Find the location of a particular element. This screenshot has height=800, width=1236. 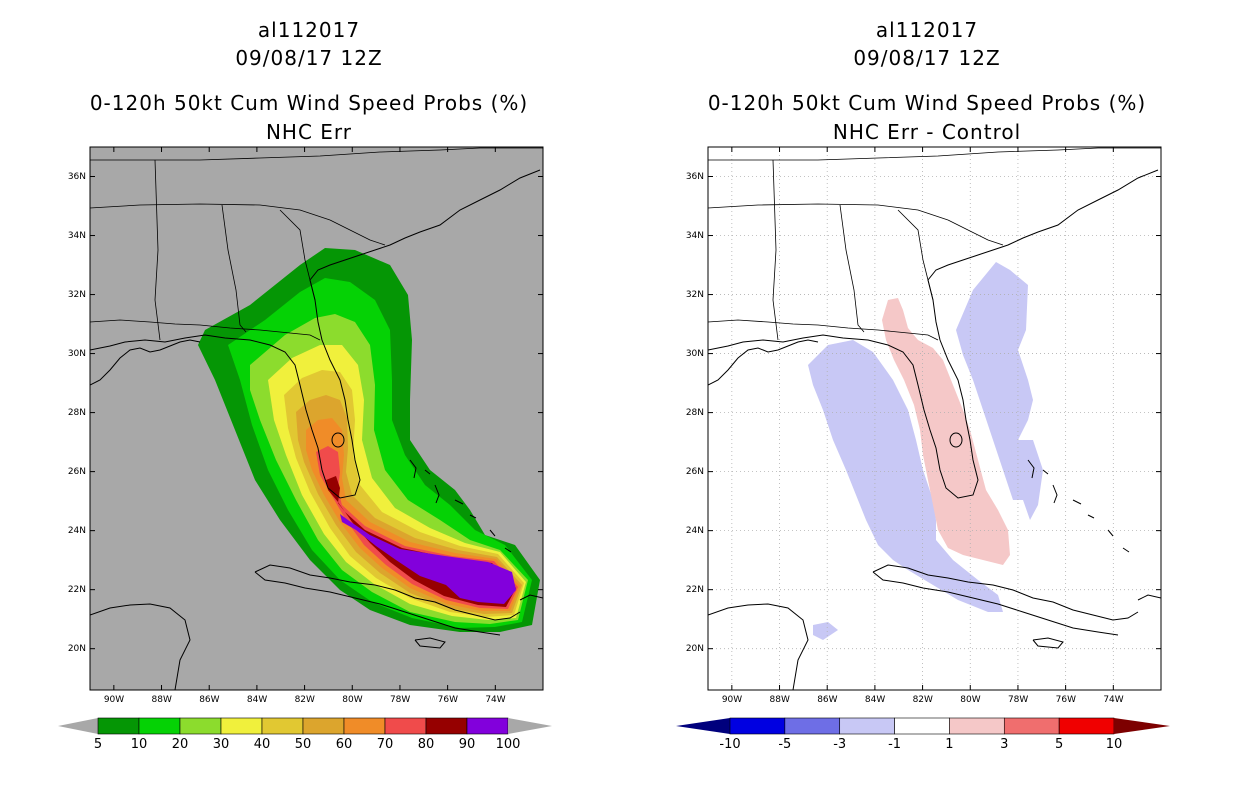

product-title: 0-120h 50kt Cum Wind Speed Probs (%) is located at coordinates (927, 103).